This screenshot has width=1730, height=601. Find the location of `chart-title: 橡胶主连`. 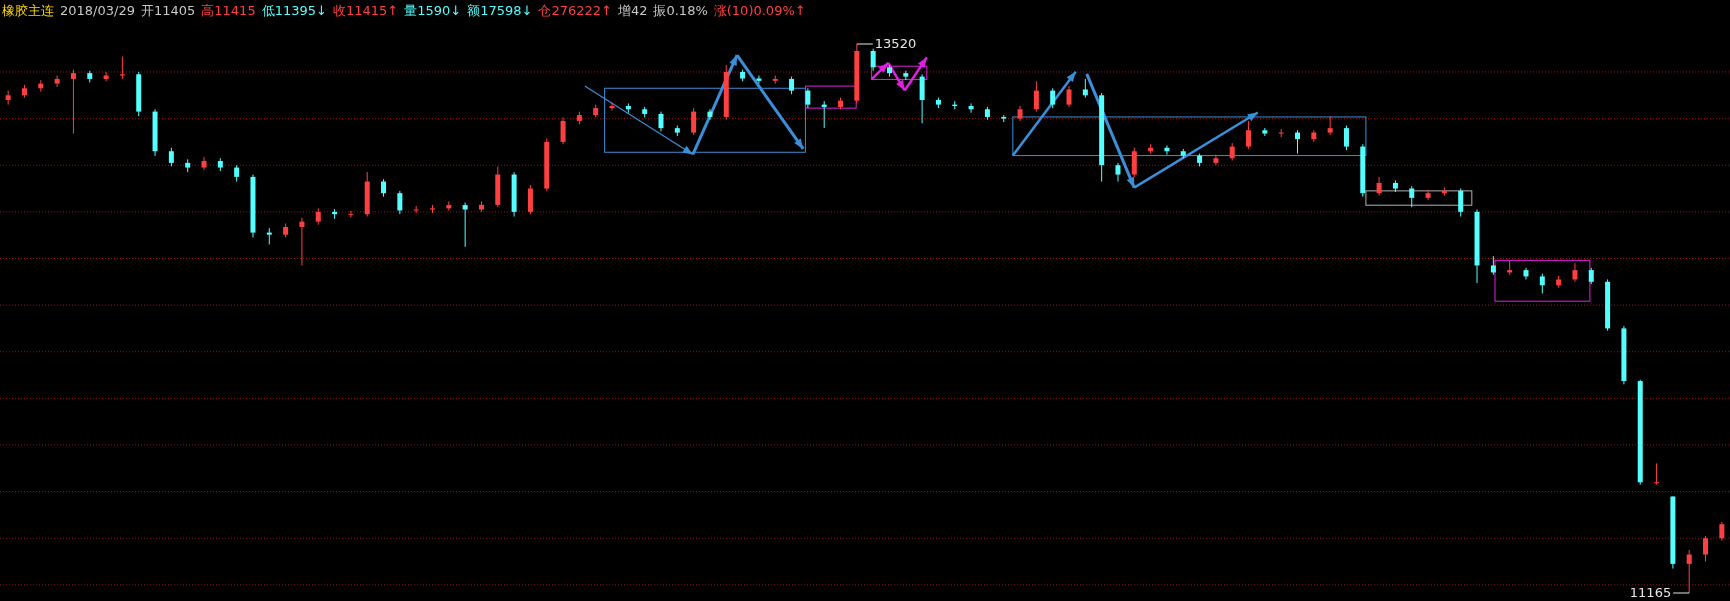

chart-title: 橡胶主连 is located at coordinates (28, 10).